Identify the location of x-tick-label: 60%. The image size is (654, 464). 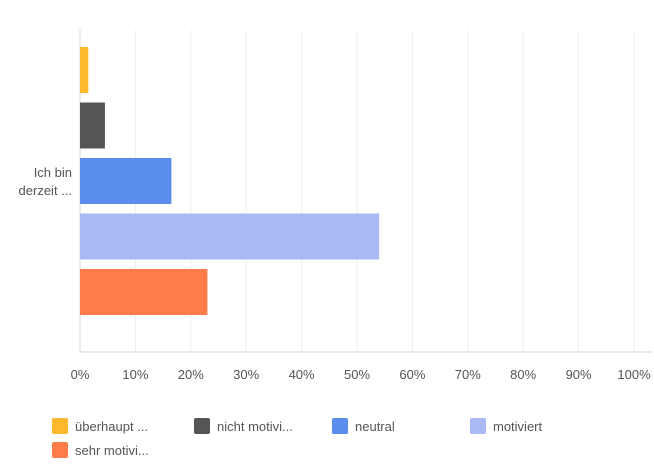
(412, 374).